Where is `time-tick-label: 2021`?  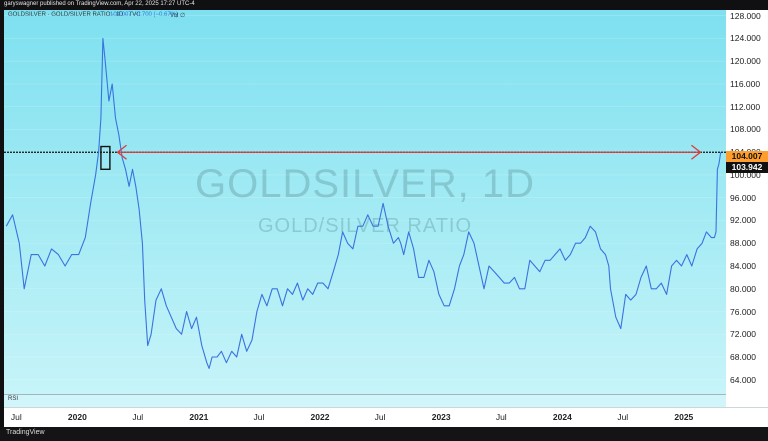 time-tick-label: 2021 is located at coordinates (199, 417).